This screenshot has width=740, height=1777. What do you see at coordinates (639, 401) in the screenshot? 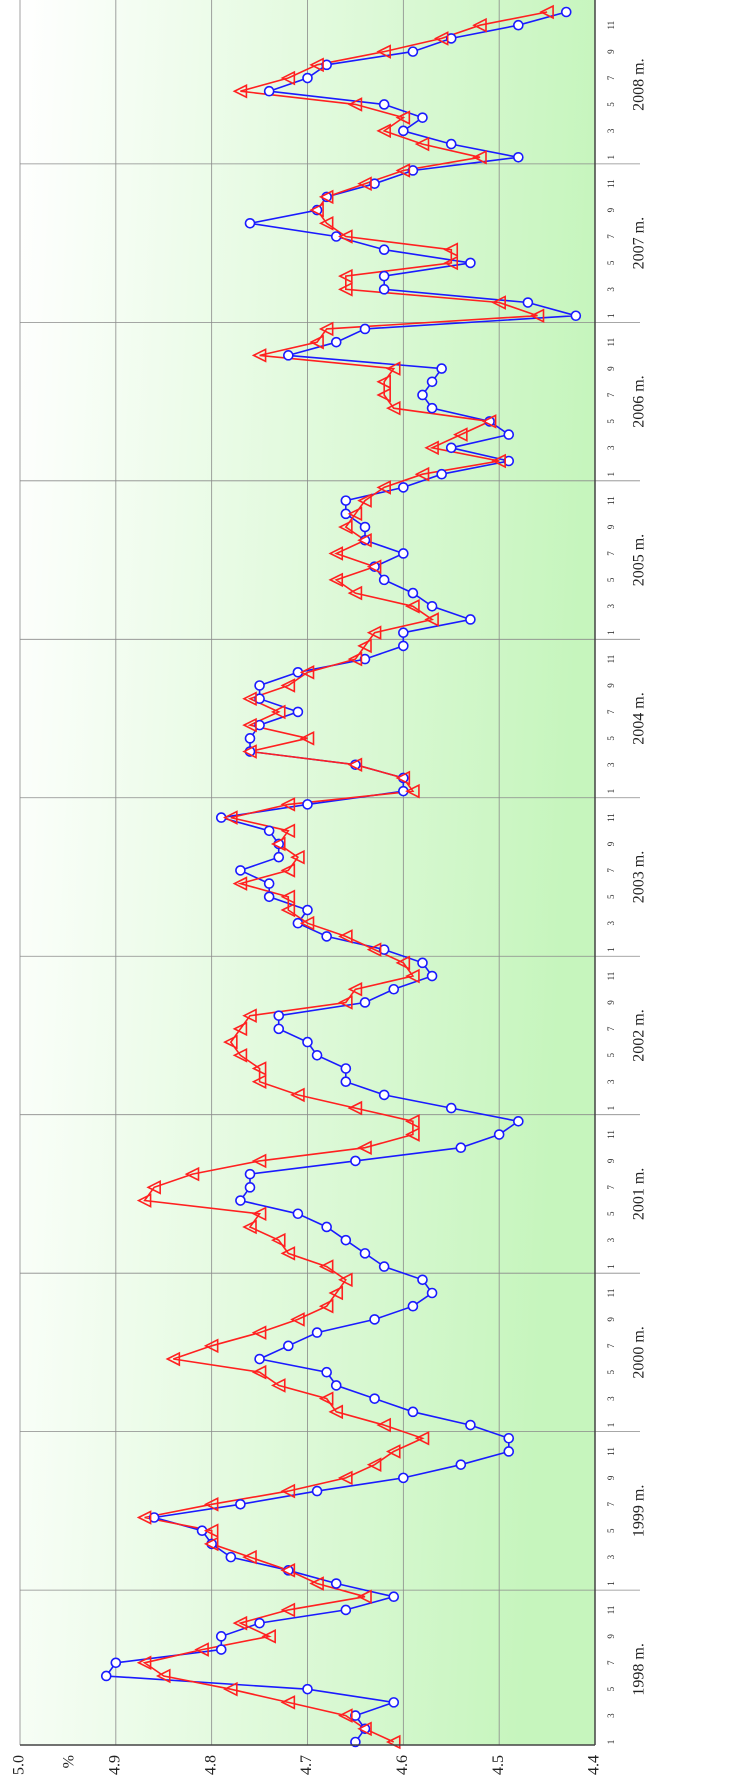
I see `year-label: 2006 m.` at bounding box center [639, 401].